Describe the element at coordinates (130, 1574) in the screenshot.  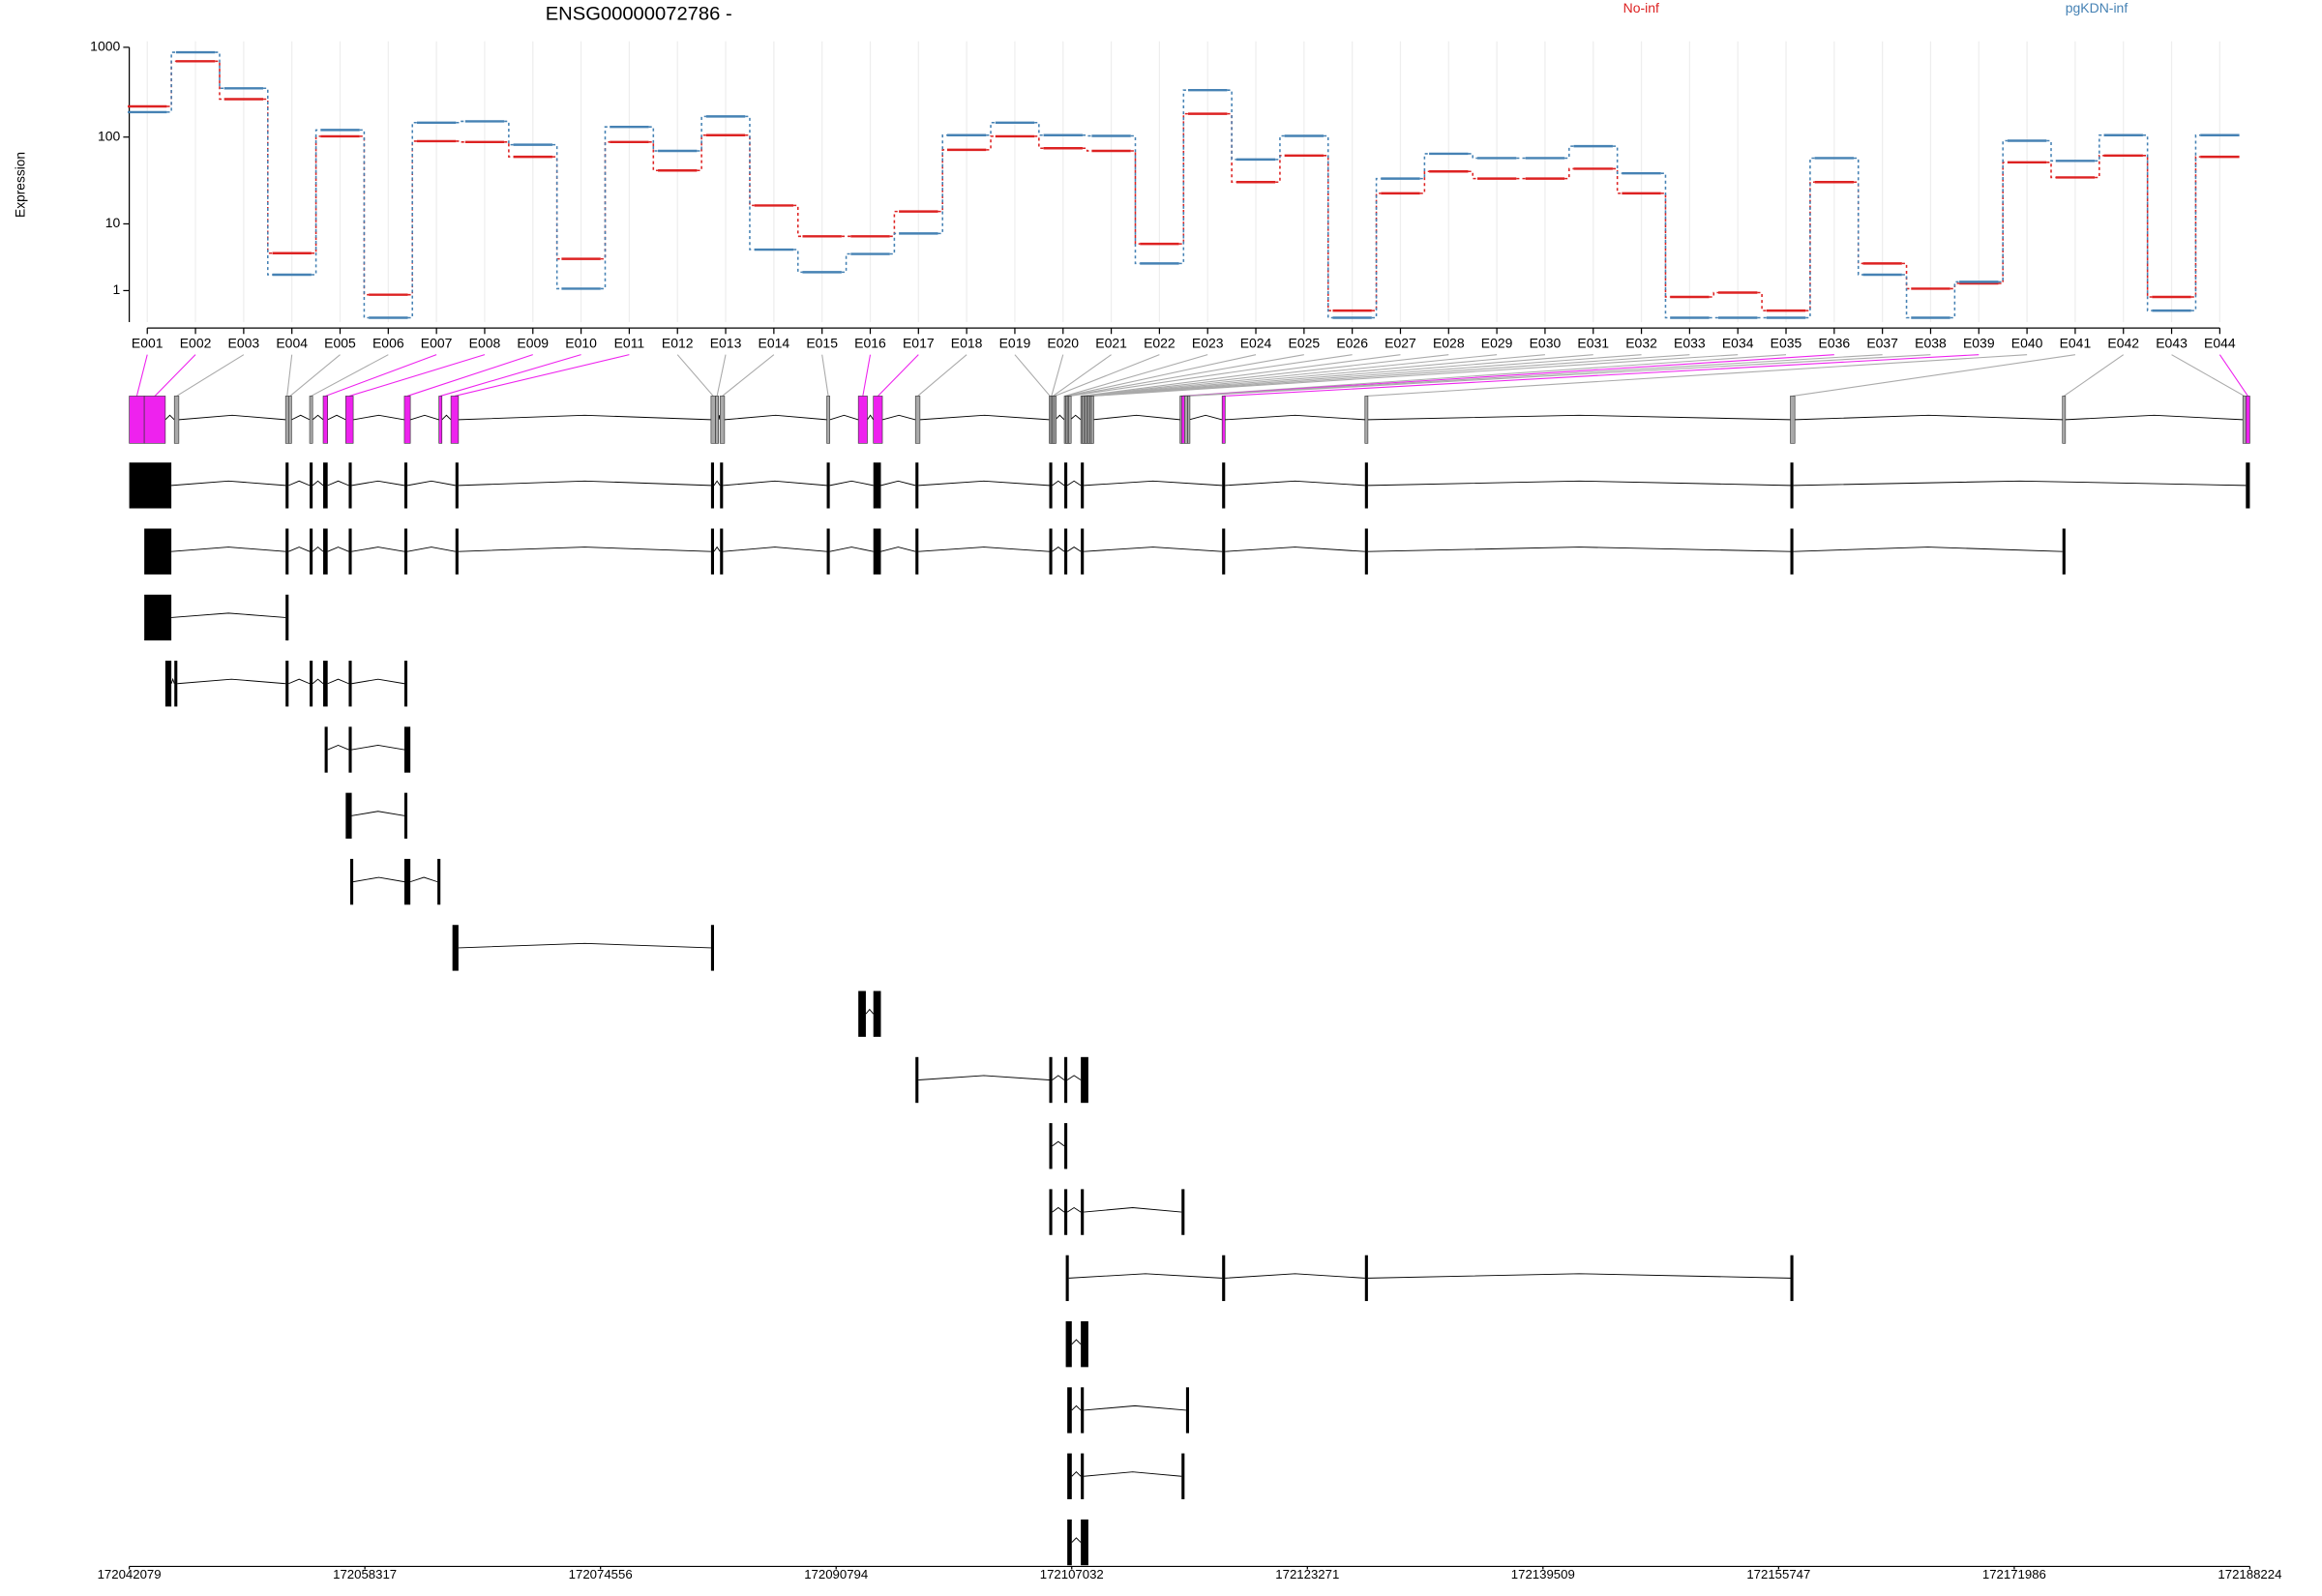
I see `x-tick-label: 172042079` at that location.